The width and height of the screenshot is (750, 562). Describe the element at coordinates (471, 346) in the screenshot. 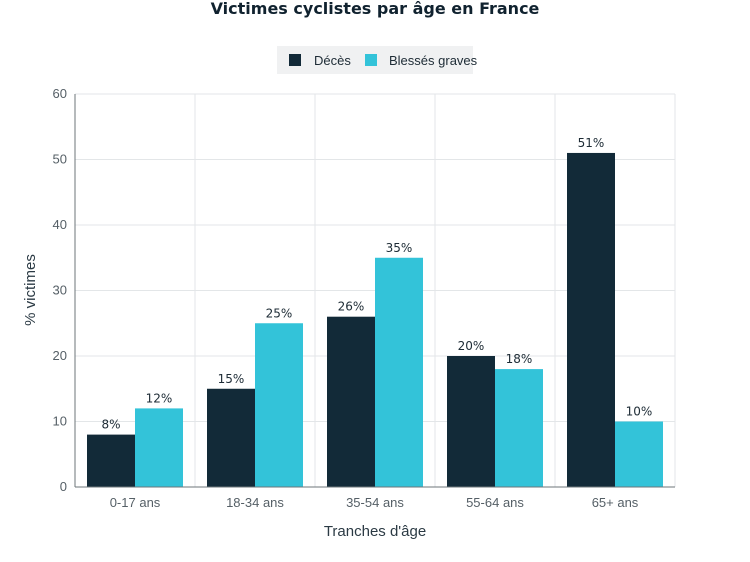

I see `data-label: 20%` at that location.